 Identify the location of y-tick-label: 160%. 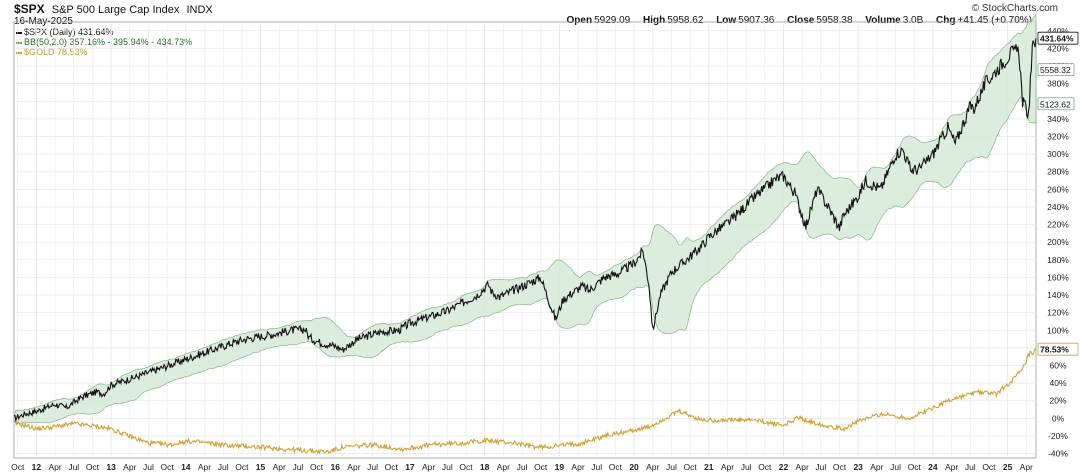
(1058, 277).